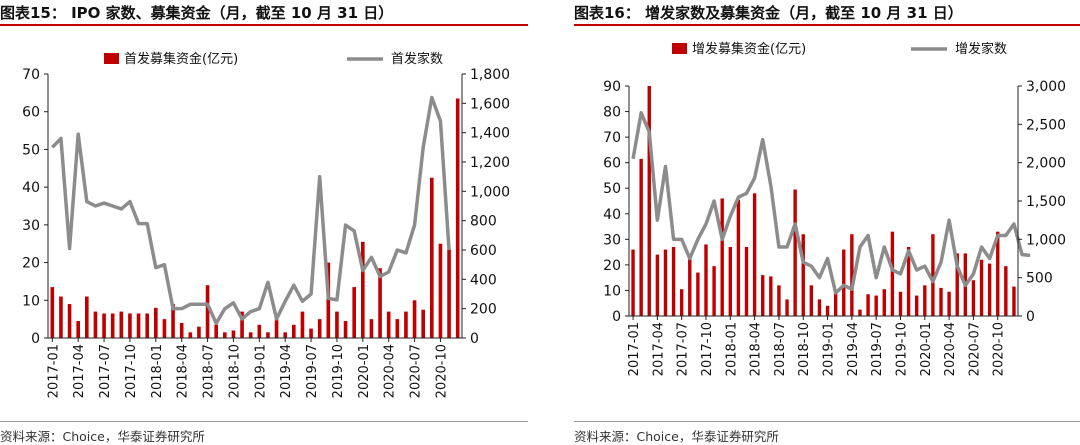 The image size is (1080, 445). Describe the element at coordinates (679, 48) in the screenshot. I see `legend-swatch-bar` at that location.